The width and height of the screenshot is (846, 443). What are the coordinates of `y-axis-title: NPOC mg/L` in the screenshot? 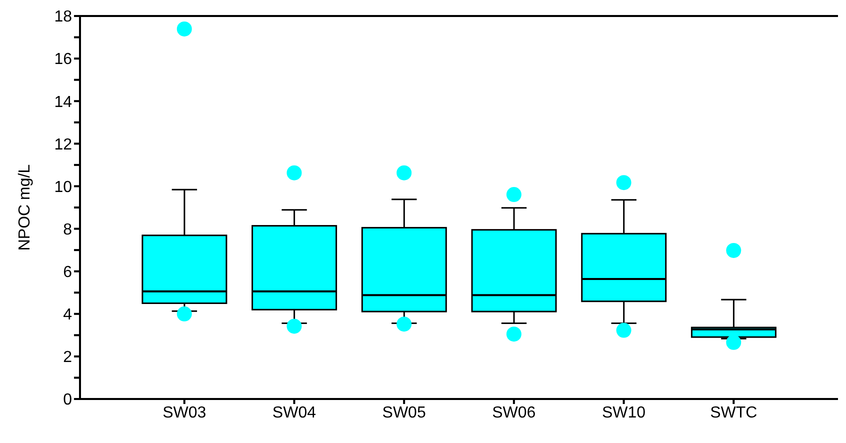 It's located at (25, 207).